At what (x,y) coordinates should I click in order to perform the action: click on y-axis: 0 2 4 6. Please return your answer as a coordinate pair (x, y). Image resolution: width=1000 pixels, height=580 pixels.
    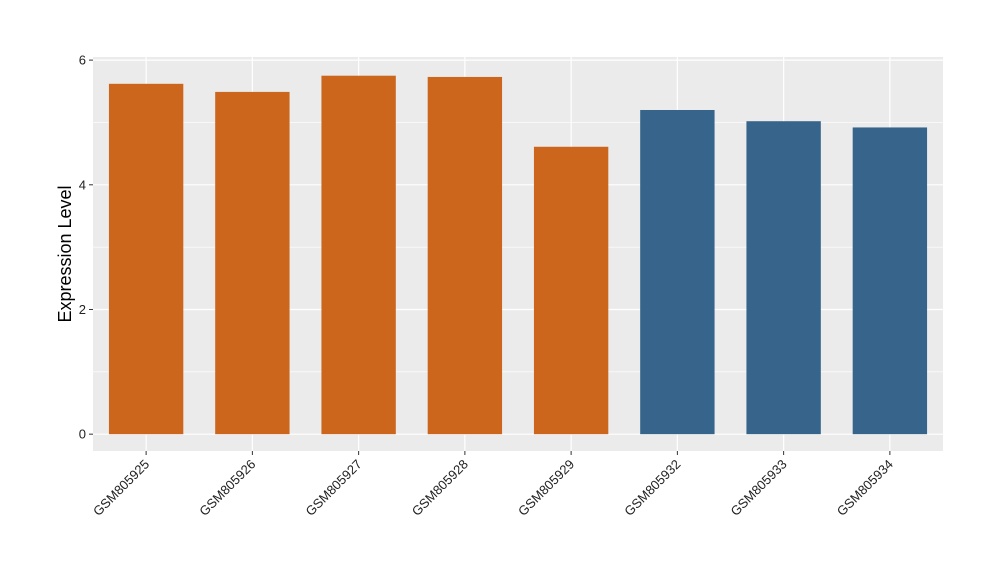
    Looking at the image, I should click on (86, 247).